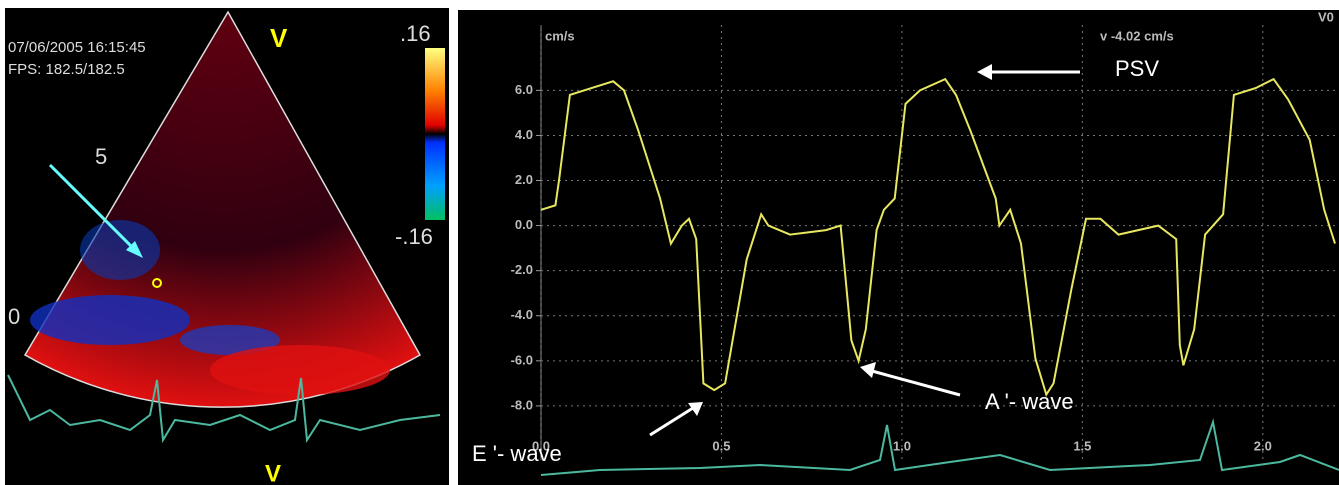 The width and height of the screenshot is (1339, 485). What do you see at coordinates (435, 134) in the screenshot?
I see `color-bar` at bounding box center [435, 134].